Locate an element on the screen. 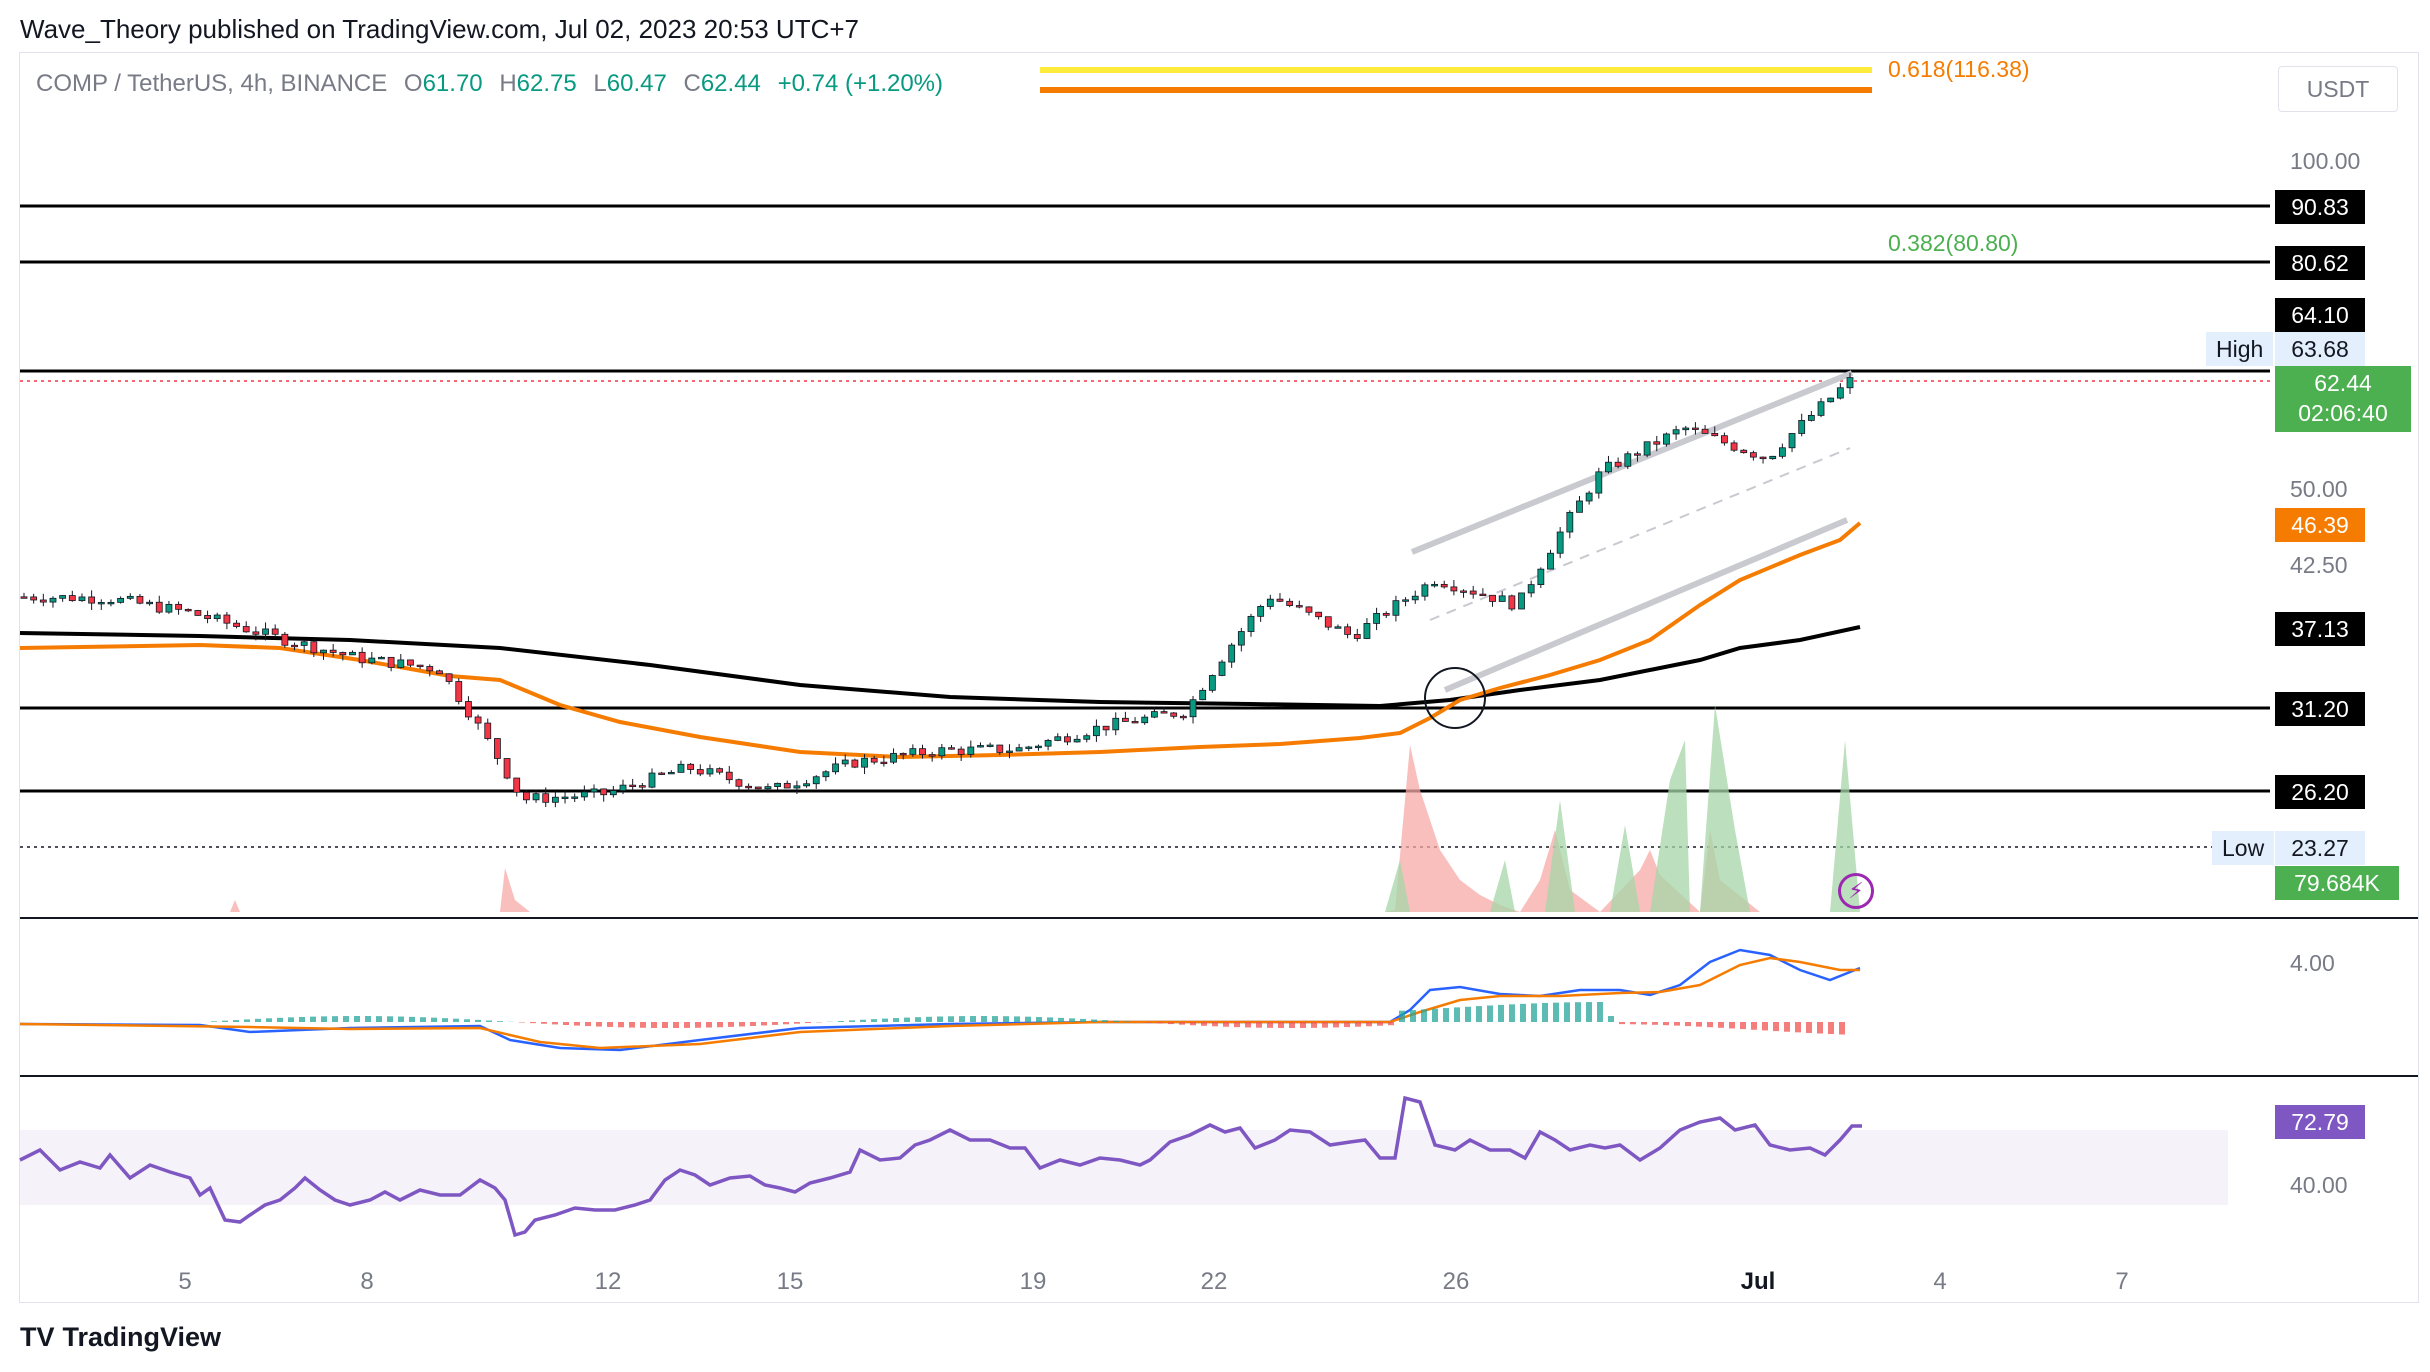 This screenshot has width=2430, height=1372. tradingview-logo-icon: TV is located at coordinates (37, 1337).